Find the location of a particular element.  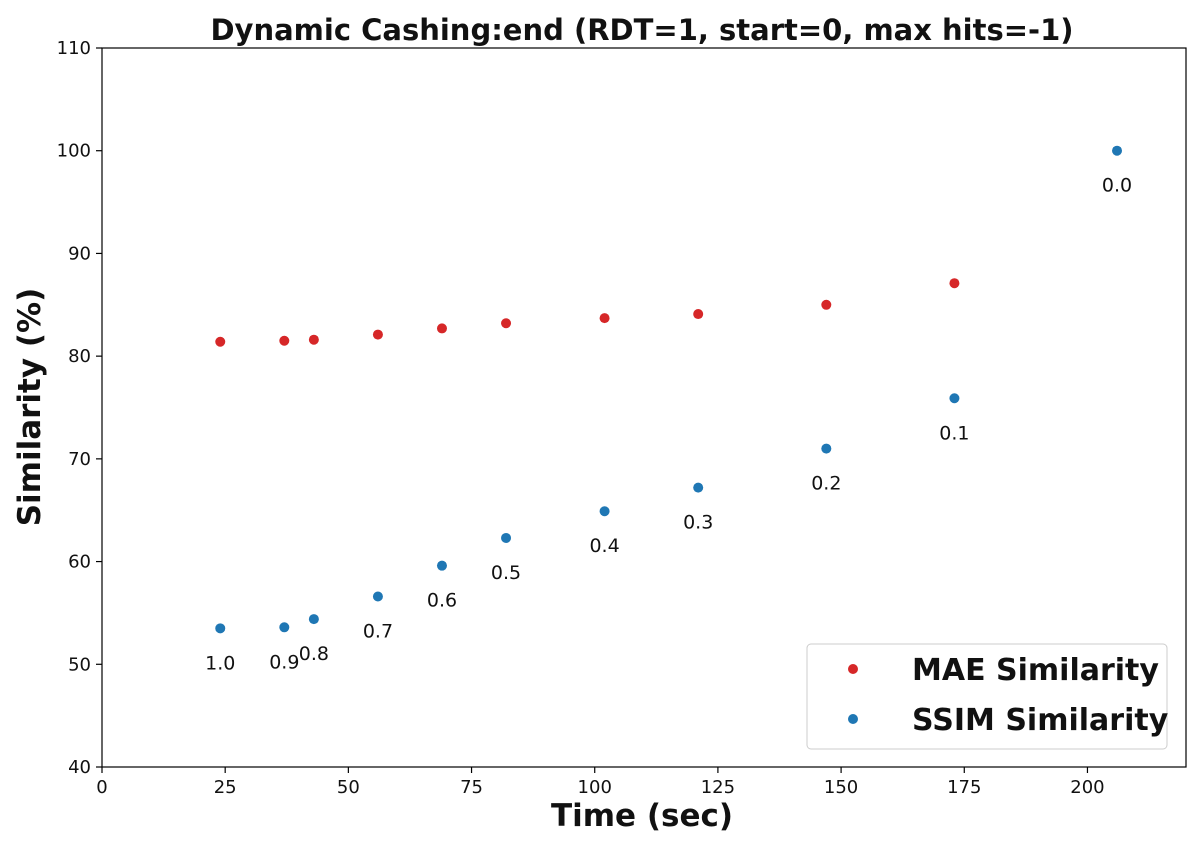

ssim-point-label: 1.0 is located at coordinates (220, 663).